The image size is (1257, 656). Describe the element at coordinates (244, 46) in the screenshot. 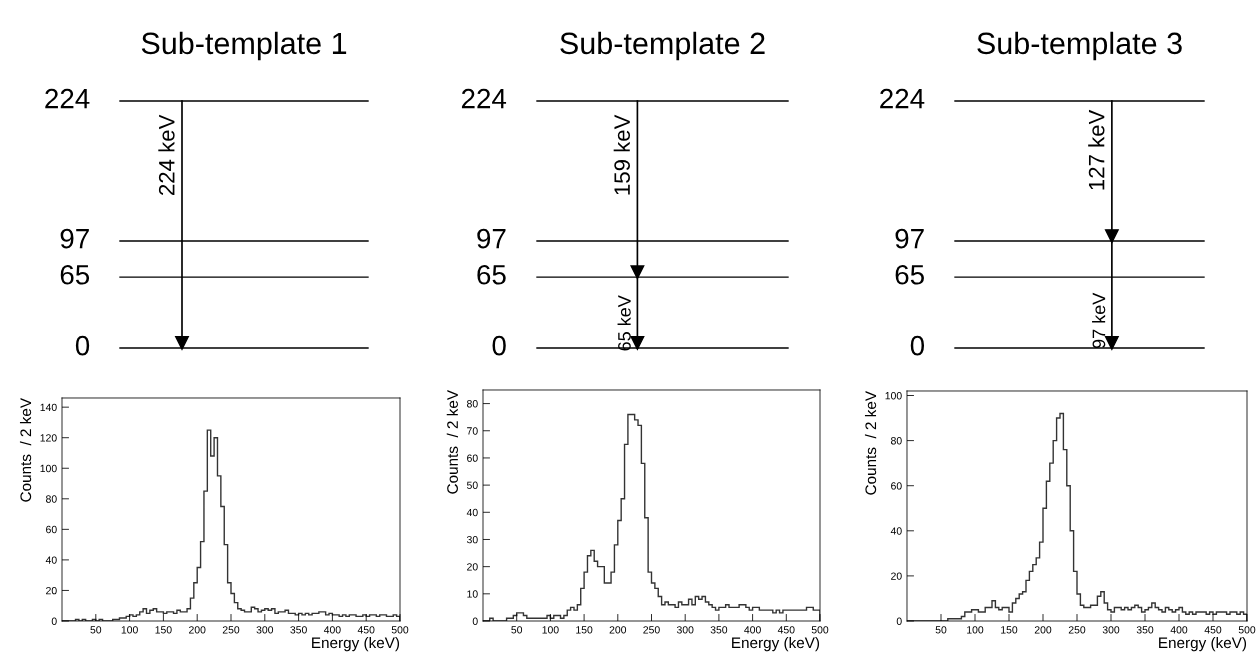

I see `text: Sub-template 1` at that location.